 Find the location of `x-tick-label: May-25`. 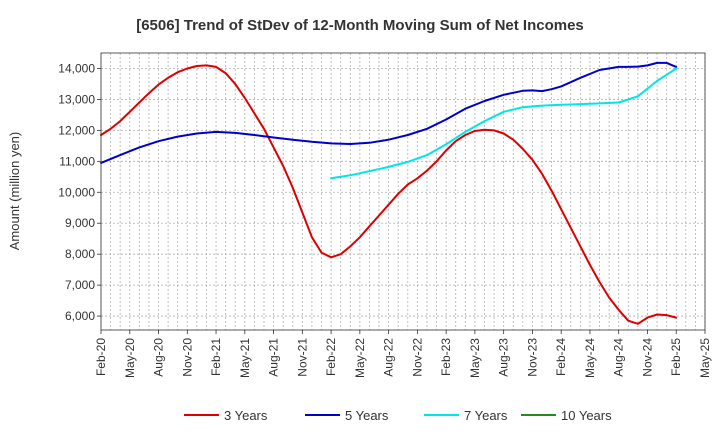

x-tick-label: May-25 is located at coordinates (705, 358).